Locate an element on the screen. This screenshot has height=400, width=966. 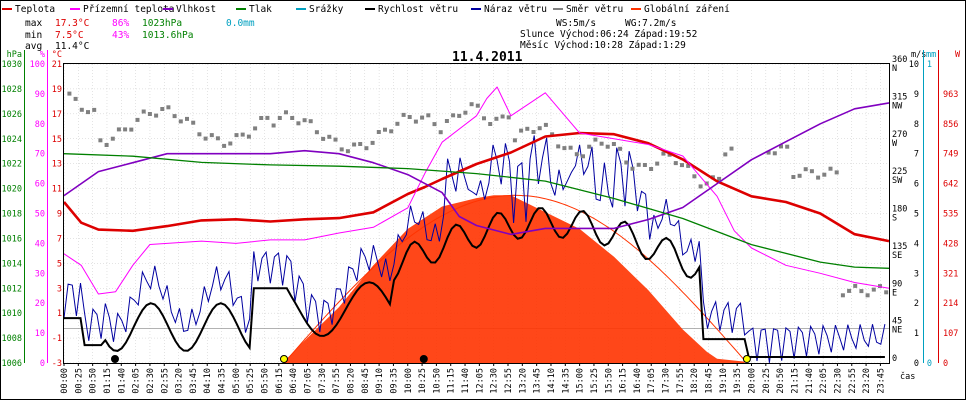
x-tick-label: 23:45 is located at coordinates (881, 381).